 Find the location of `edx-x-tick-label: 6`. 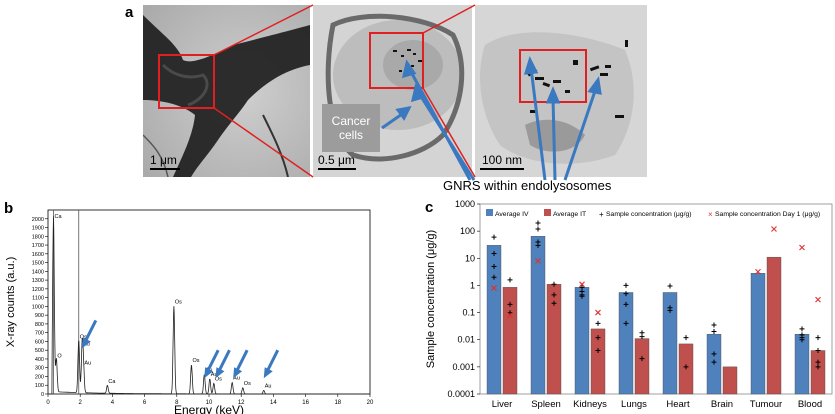

edx-x-tick-label: 6 is located at coordinates (145, 403).